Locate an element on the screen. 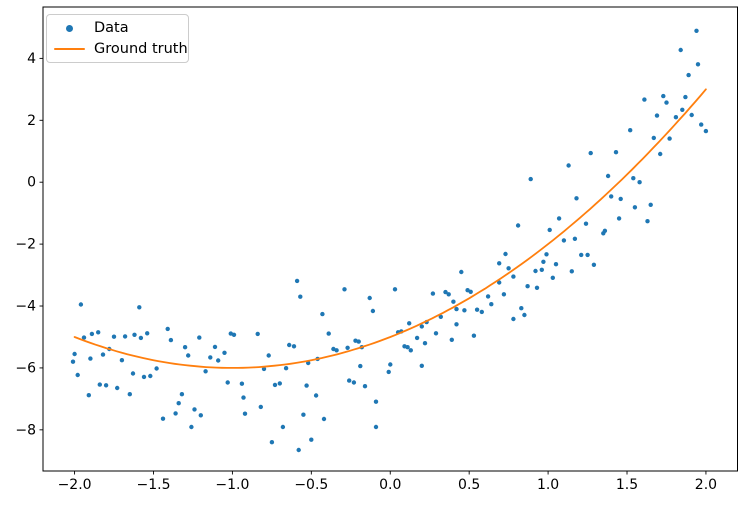 This screenshot has width=747, height=505. y-tick-label: −6 is located at coordinates (25, 368).